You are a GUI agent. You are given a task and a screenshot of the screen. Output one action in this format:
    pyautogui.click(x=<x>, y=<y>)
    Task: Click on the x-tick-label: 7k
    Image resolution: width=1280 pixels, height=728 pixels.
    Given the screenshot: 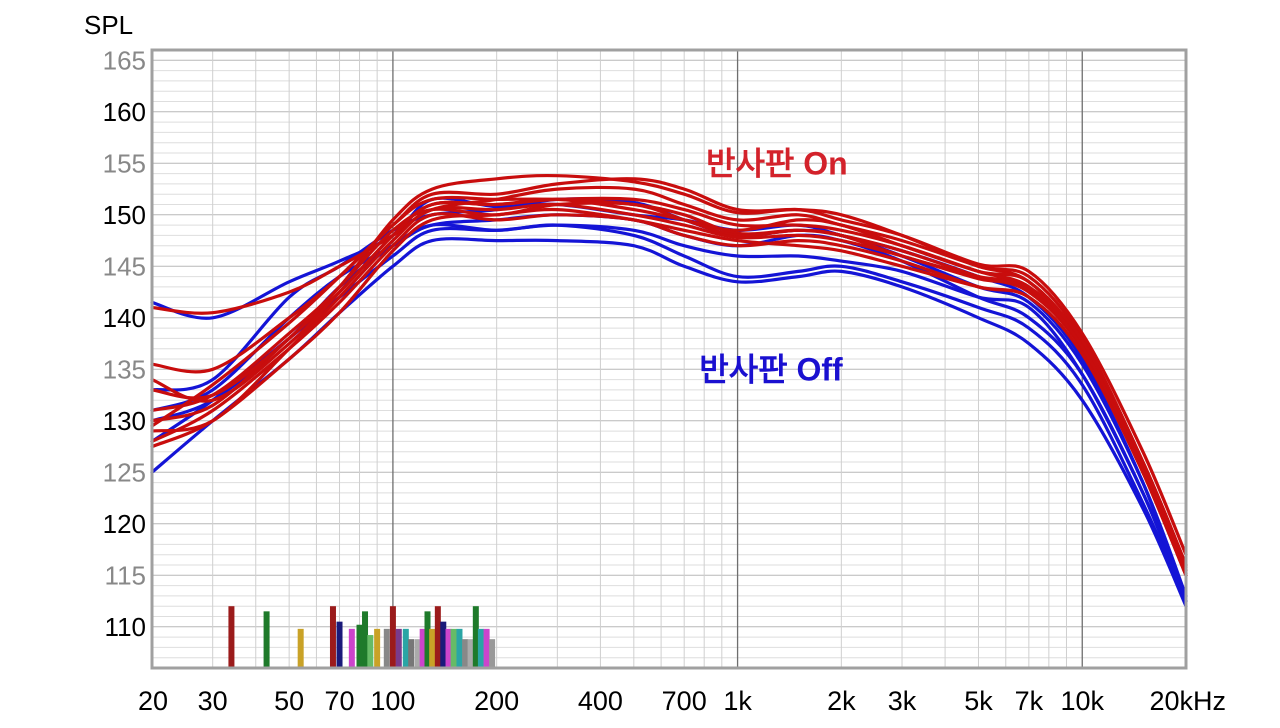 What is the action you would take?
    pyautogui.click(x=1029, y=701)
    